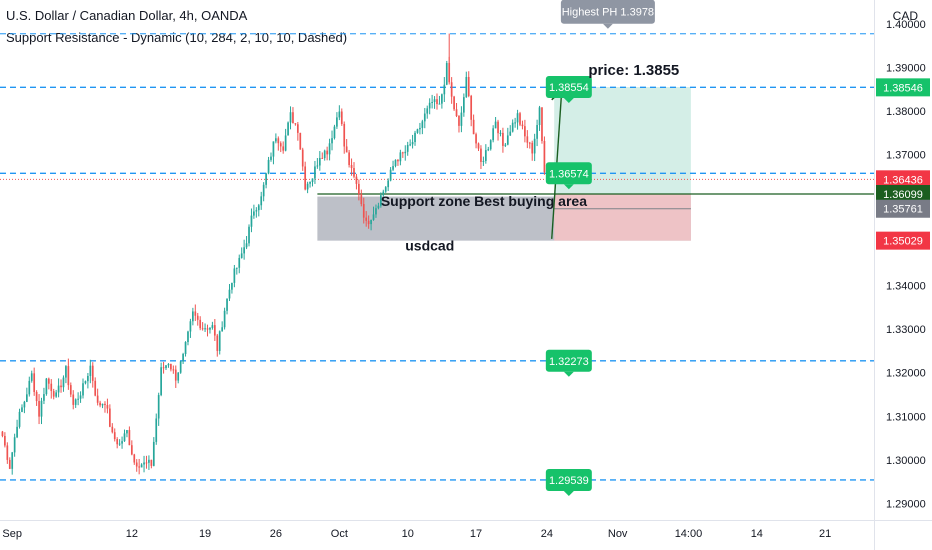 The width and height of the screenshot is (932, 550). What do you see at coordinates (903, 179) in the screenshot?
I see `axis-price-badge` at bounding box center [903, 179].